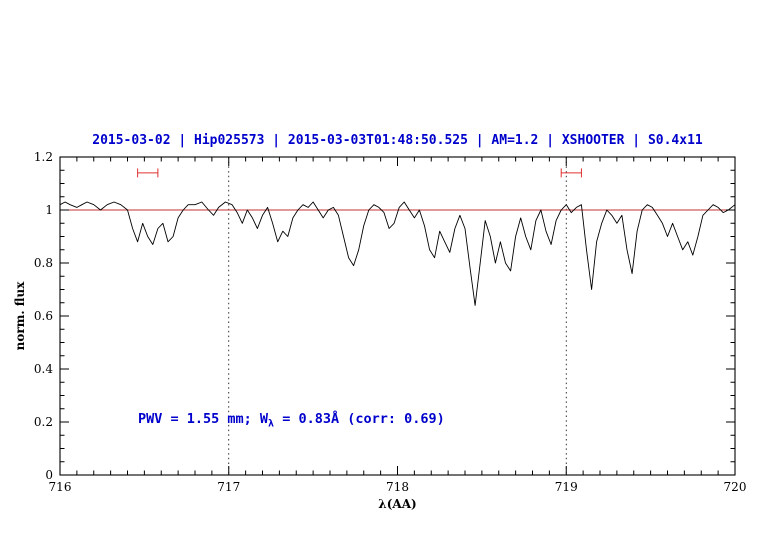 The image size is (782, 542). Describe the element at coordinates (43, 369) in the screenshot. I see `y-tick-label: 0.4` at that location.